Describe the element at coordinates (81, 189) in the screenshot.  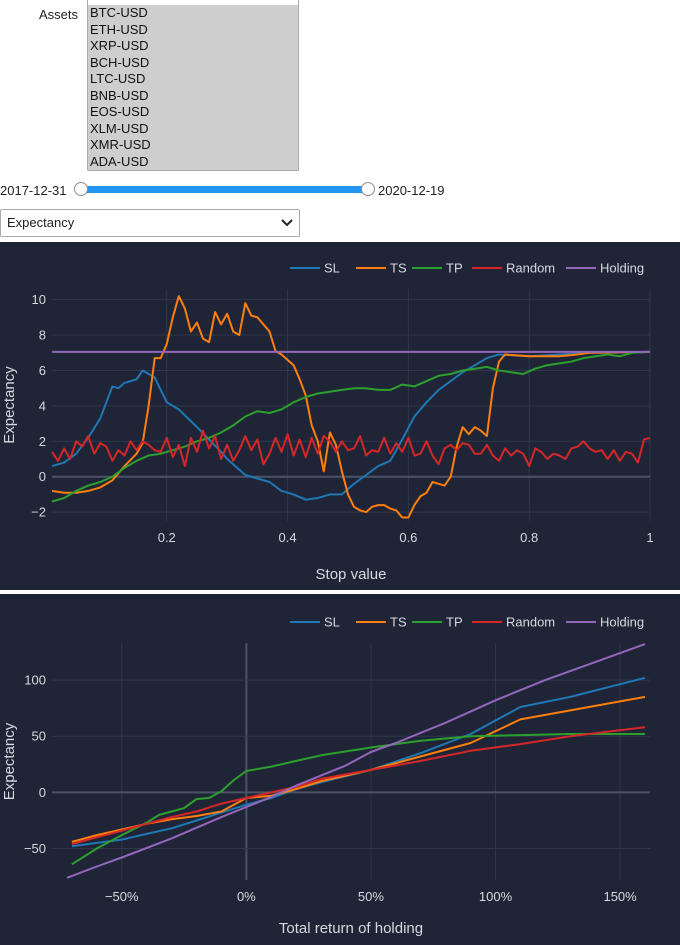
I see `date-range-start-handle` at that location.